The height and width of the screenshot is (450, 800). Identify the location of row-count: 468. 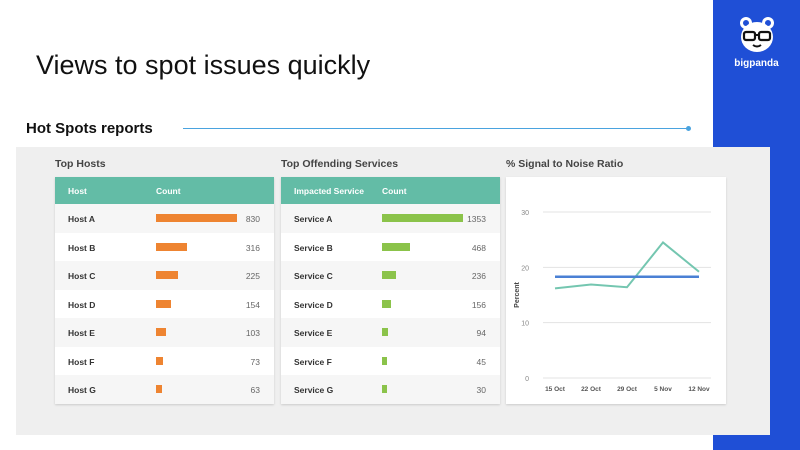
(478, 247).